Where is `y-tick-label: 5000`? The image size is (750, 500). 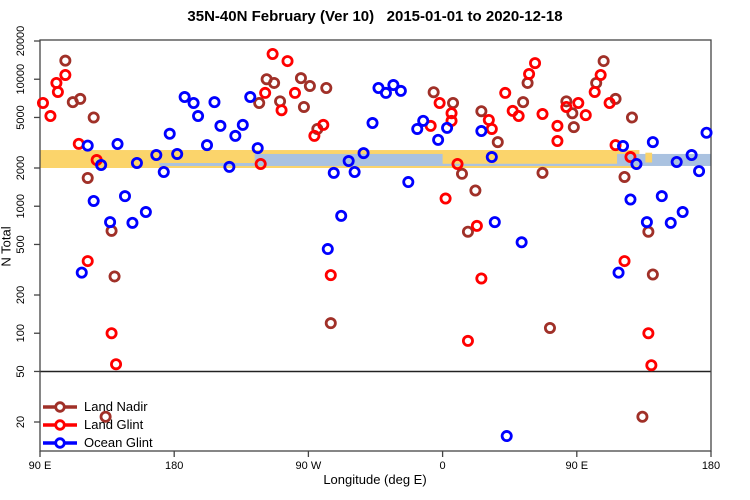
y-tick-label: 5000 is located at coordinates (21, 117).